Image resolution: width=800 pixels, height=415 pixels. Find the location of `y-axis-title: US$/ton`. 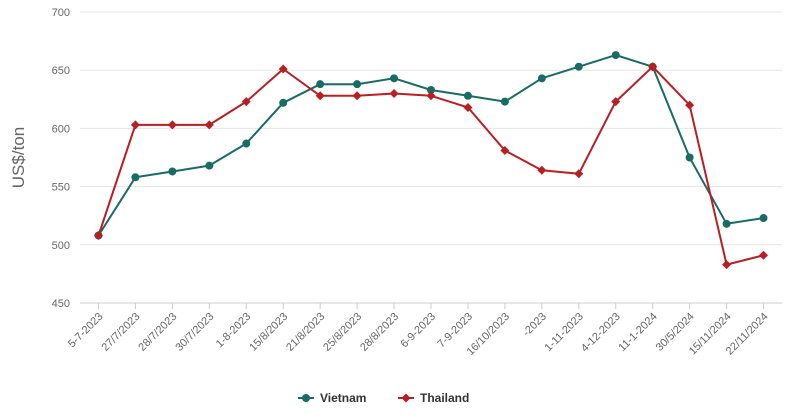

y-axis-title: US$/ton is located at coordinates (18, 157).